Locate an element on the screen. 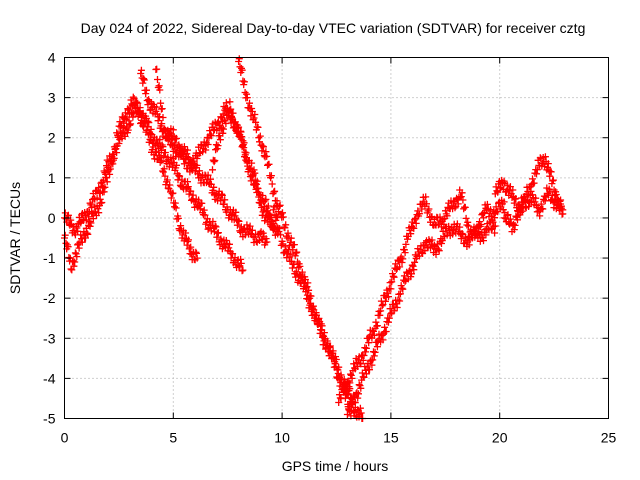 The image size is (640, 480). series-track-h is located at coordinates (417, 296).